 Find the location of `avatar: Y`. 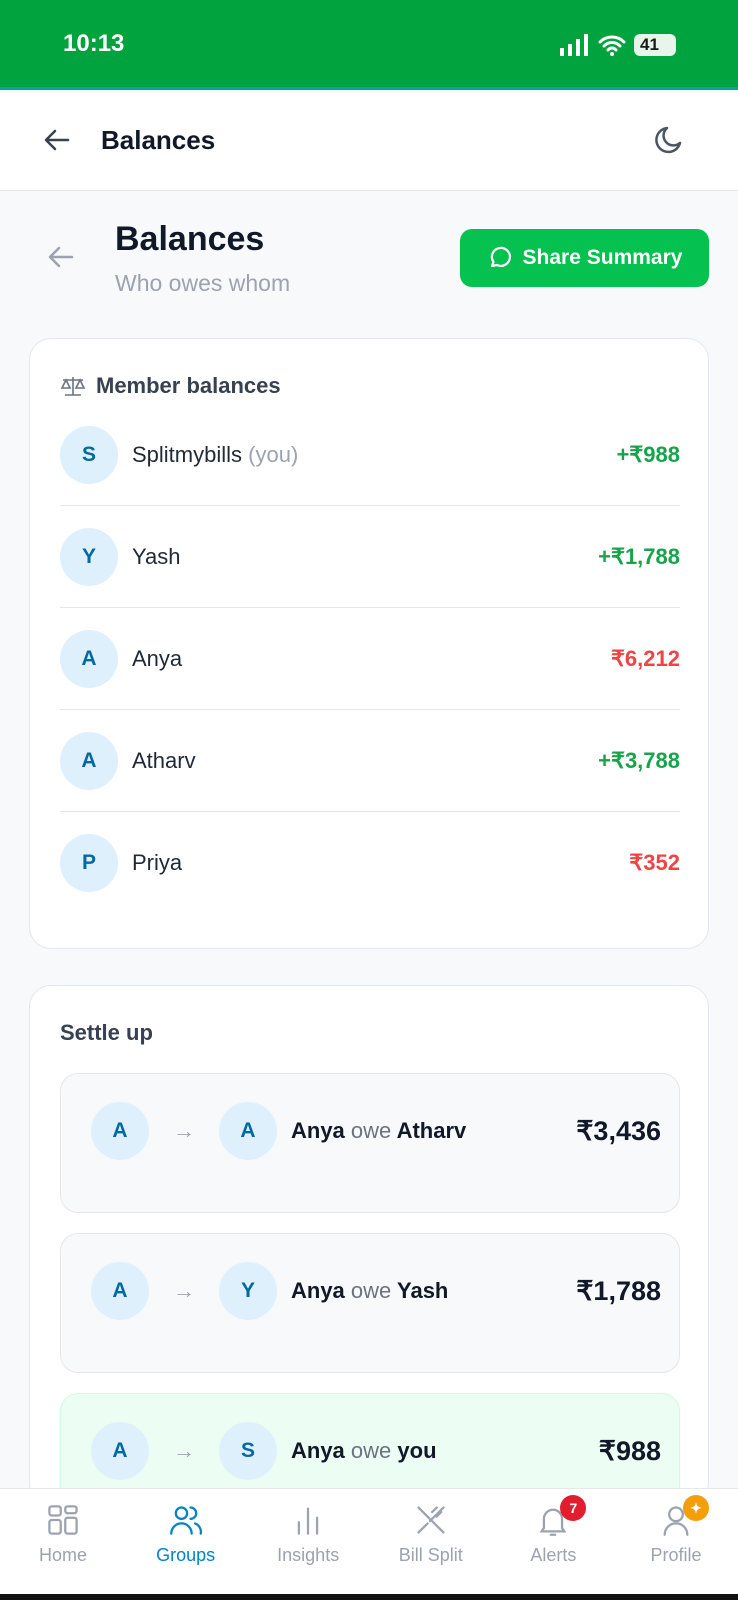

avatar: Y is located at coordinates (89, 556).